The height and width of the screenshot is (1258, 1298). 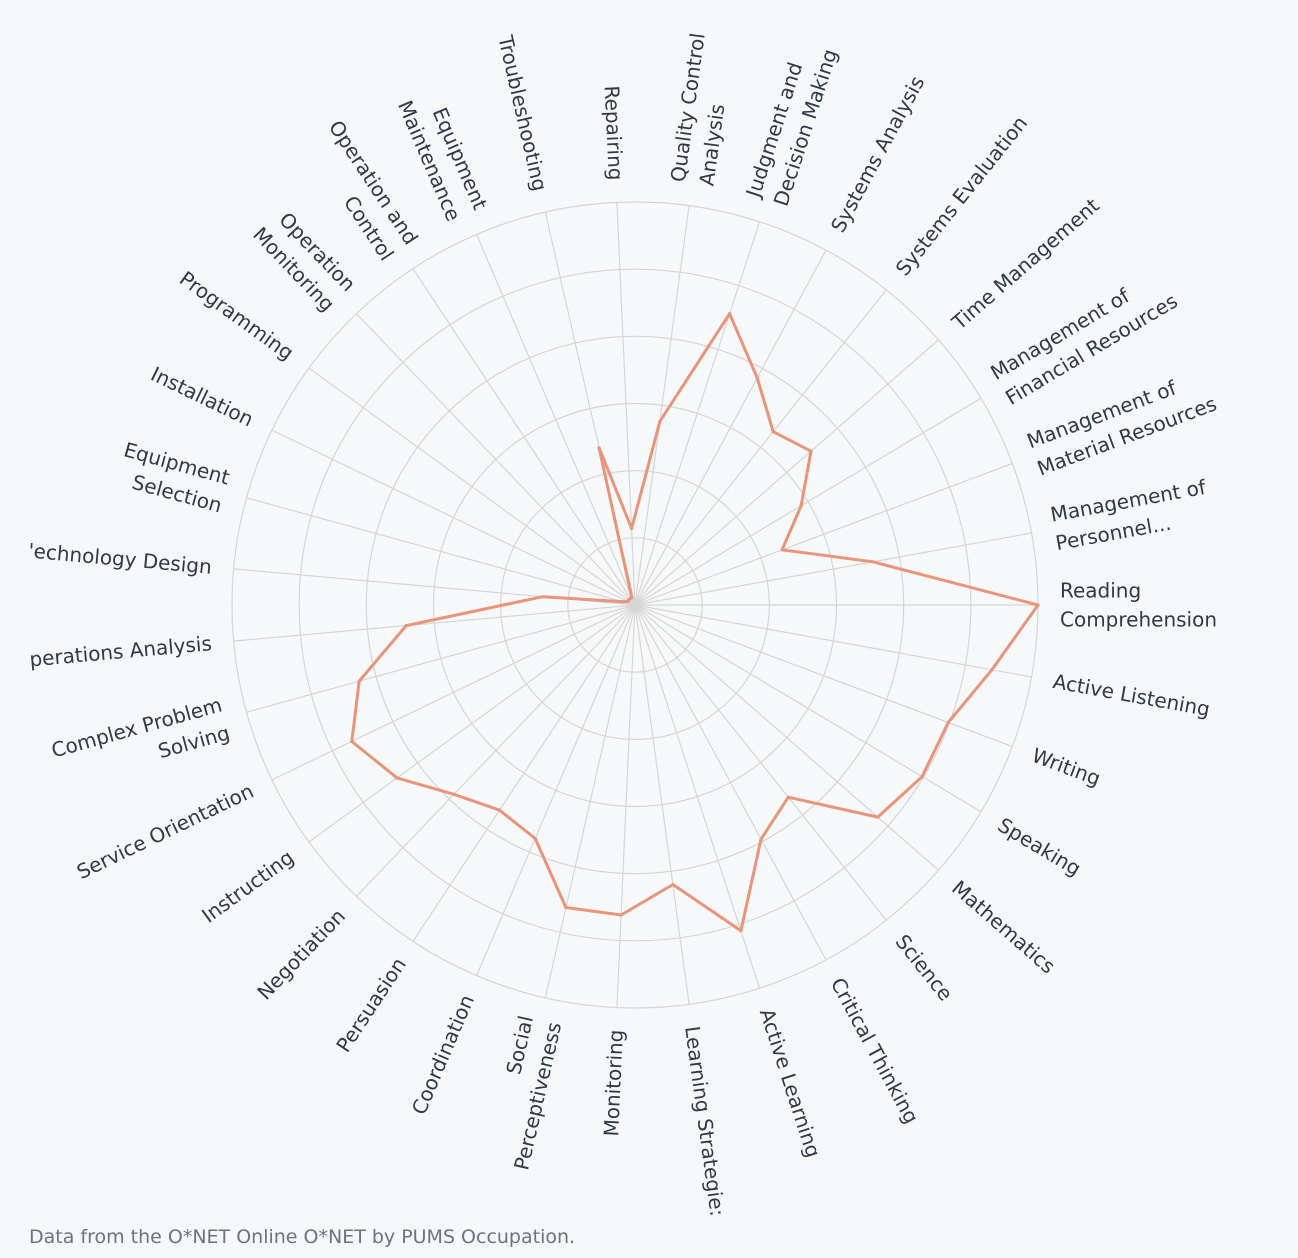 I want to click on axis-label: Programming, so click(x=236, y=315).